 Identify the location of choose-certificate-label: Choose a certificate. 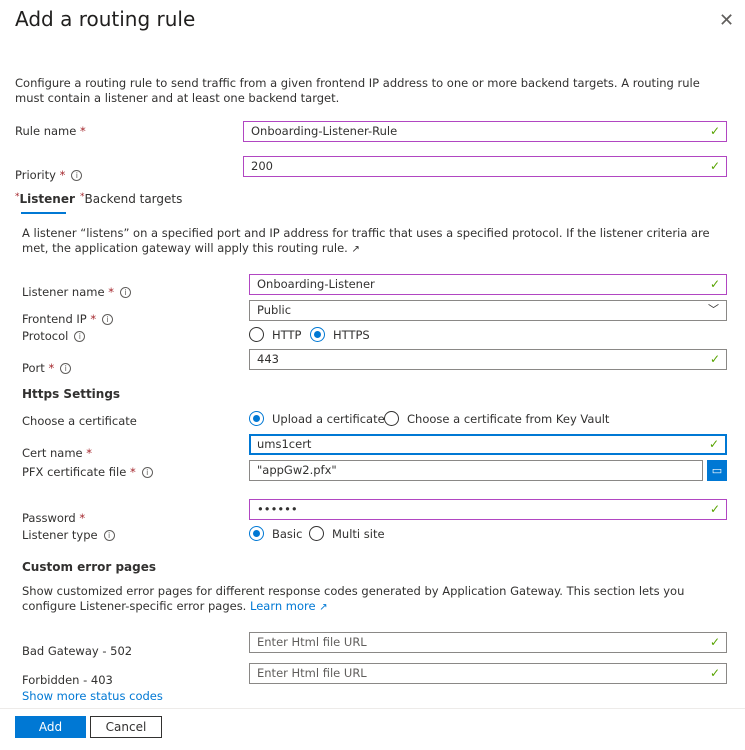
(79, 421).